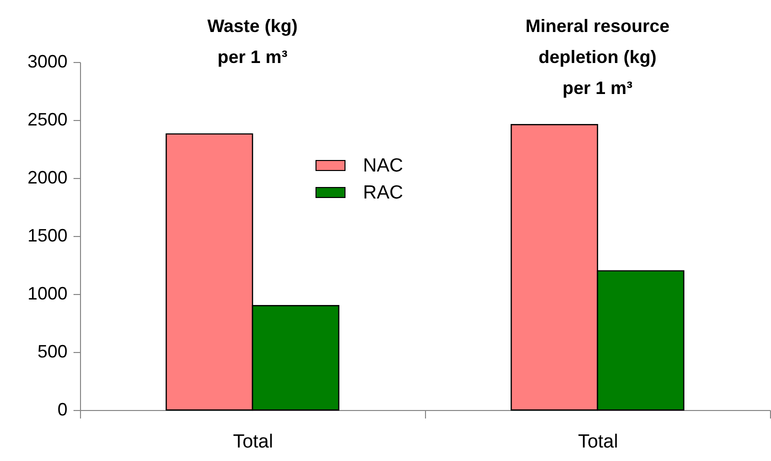 The image size is (771, 461). Describe the element at coordinates (252, 41) in the screenshot. I see `annotation: Waste (kg) per 1 m³` at that location.